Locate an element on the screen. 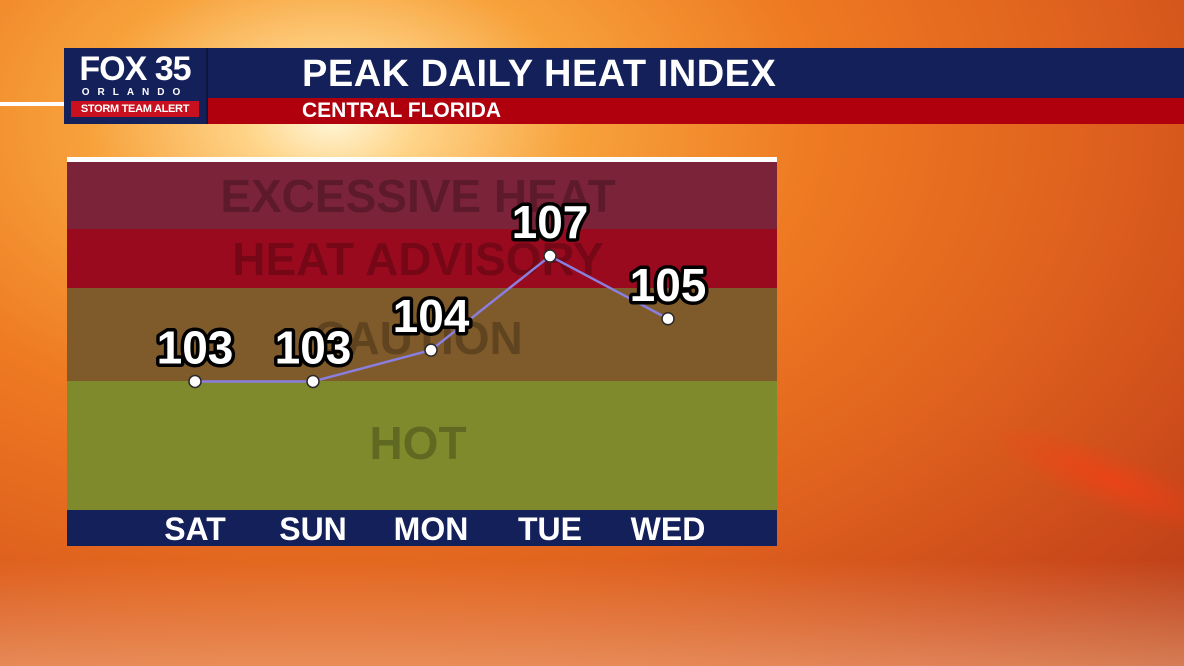  day-label: TUE is located at coordinates (550, 529).